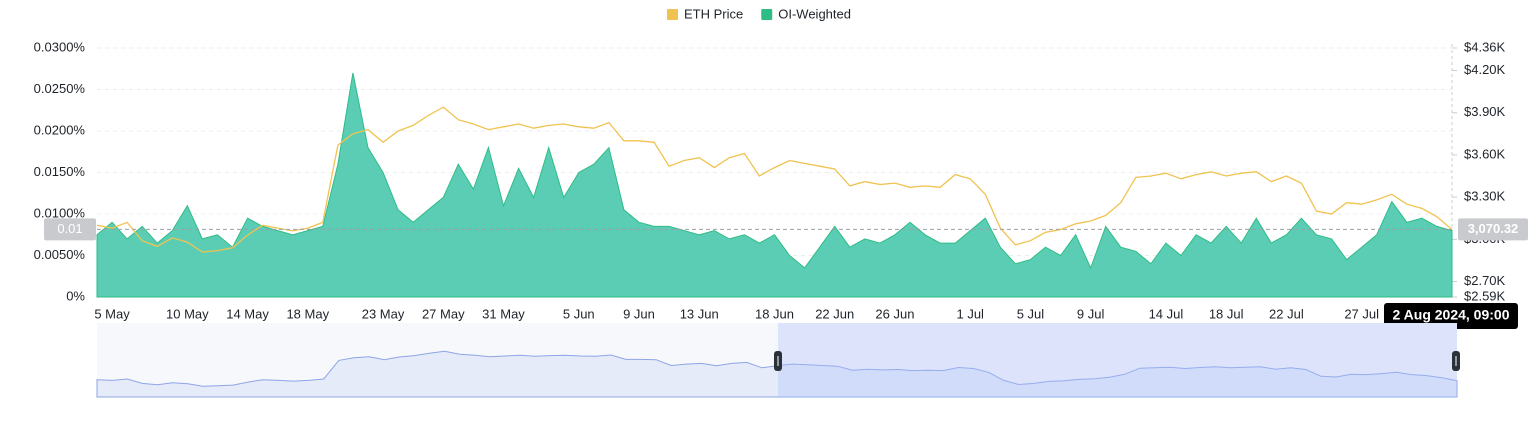 The height and width of the screenshot is (435, 1536). I want to click on cursor-y-label: 0.01, so click(69, 228).